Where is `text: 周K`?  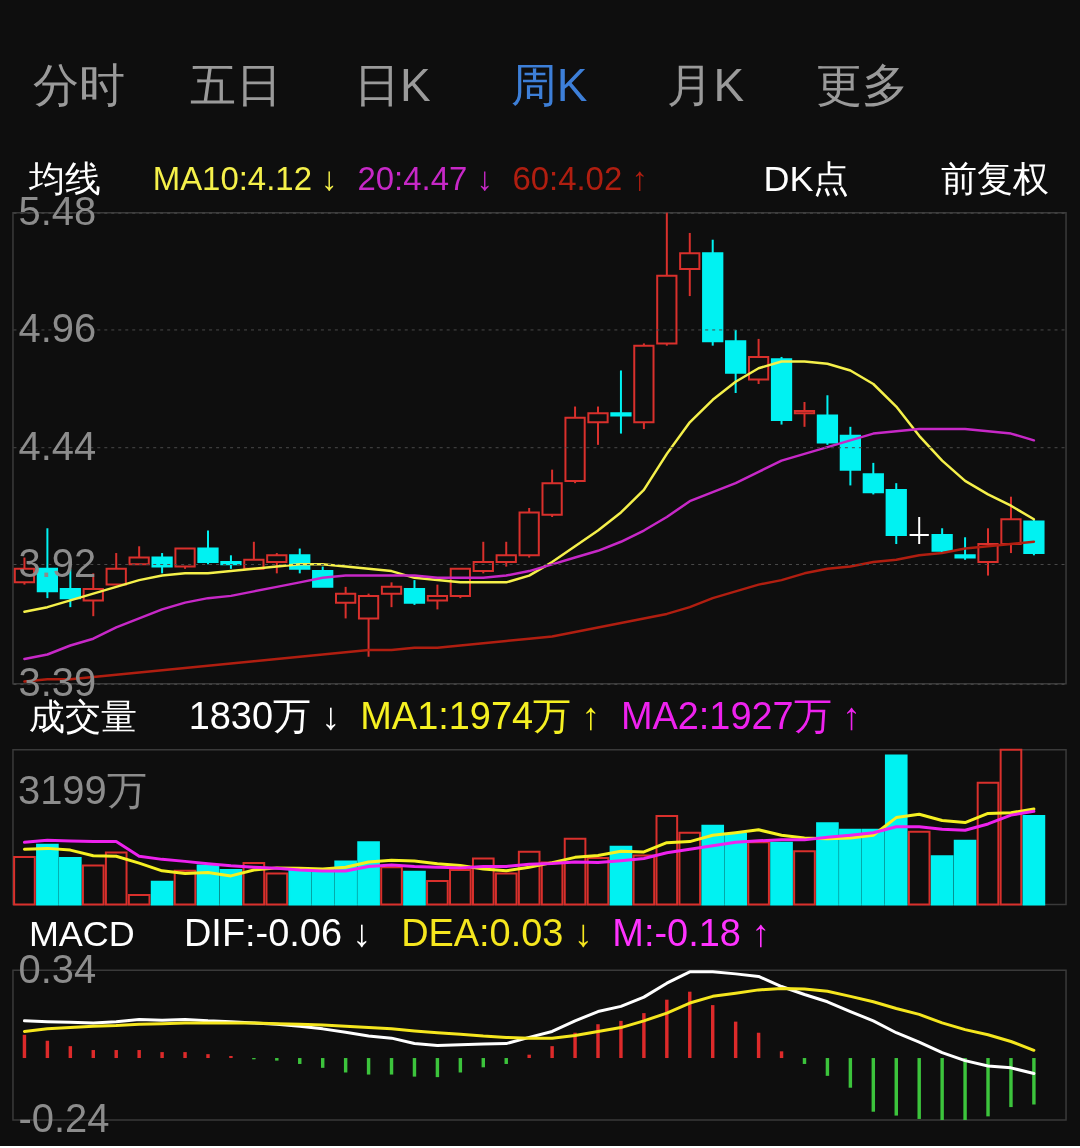 text: 周K is located at coordinates (549, 84).